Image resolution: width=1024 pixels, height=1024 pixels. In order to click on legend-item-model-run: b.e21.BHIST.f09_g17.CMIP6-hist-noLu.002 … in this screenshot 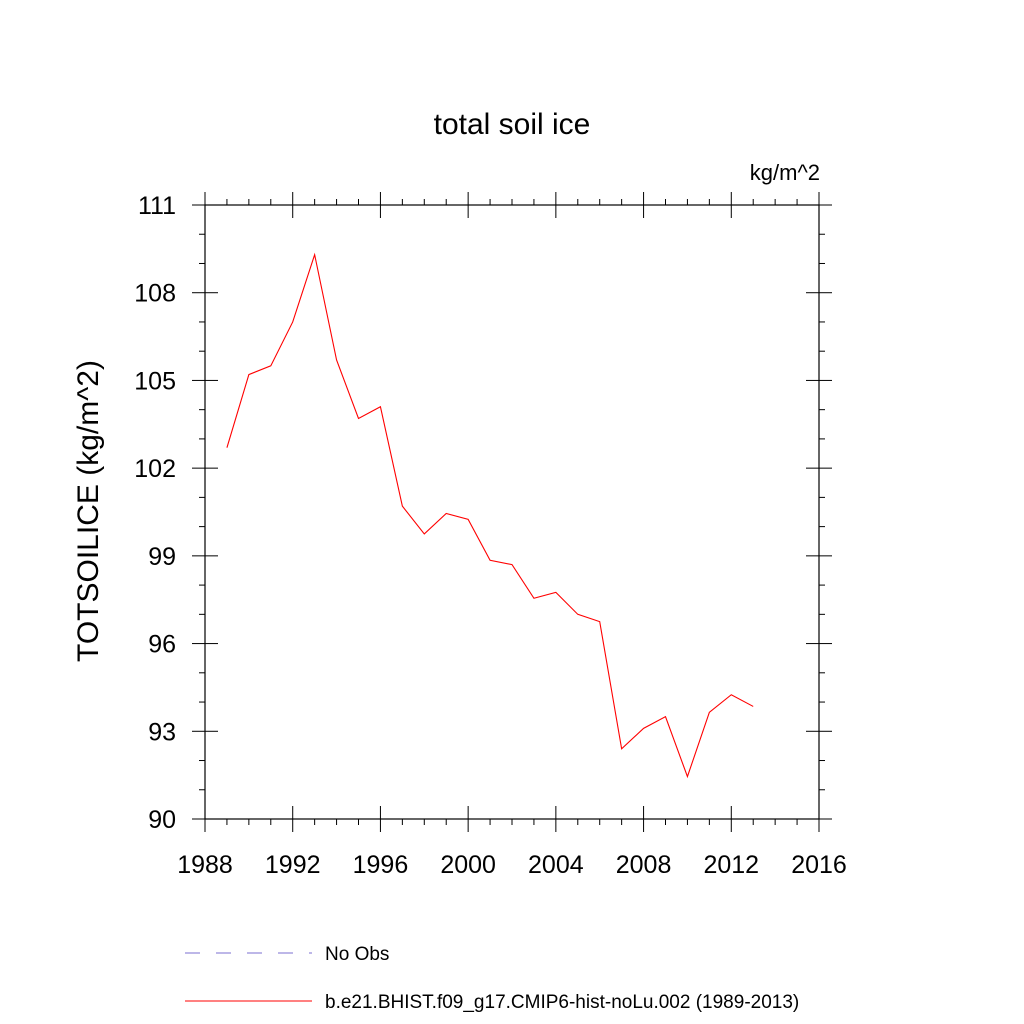, I will do `click(492, 1002)`.